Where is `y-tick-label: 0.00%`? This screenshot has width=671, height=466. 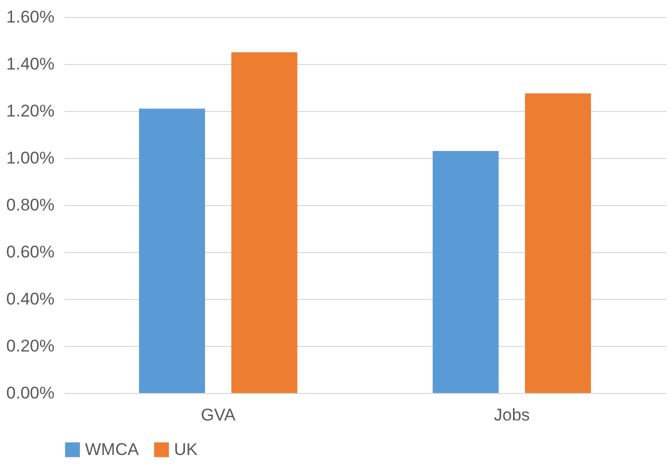 y-tick-label: 0.00% is located at coordinates (30, 393).